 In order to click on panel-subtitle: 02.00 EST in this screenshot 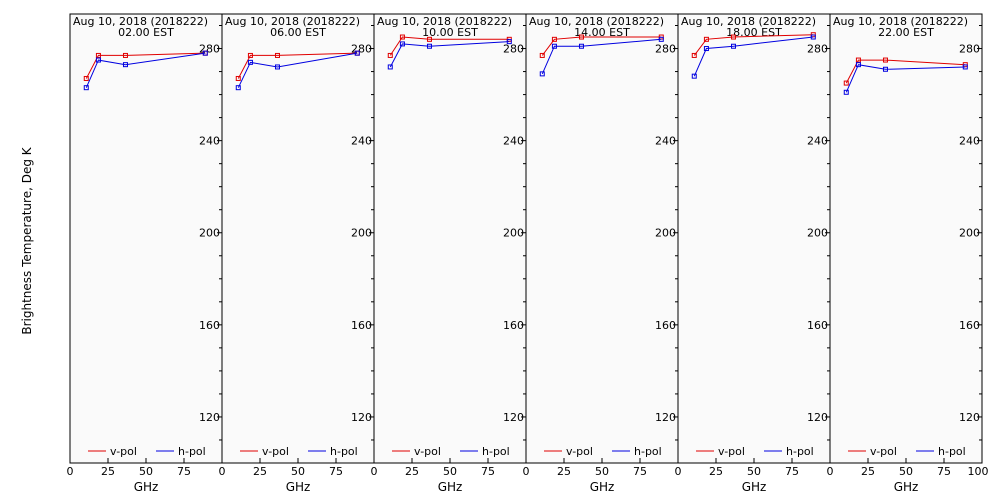, I will do `click(146, 32)`.